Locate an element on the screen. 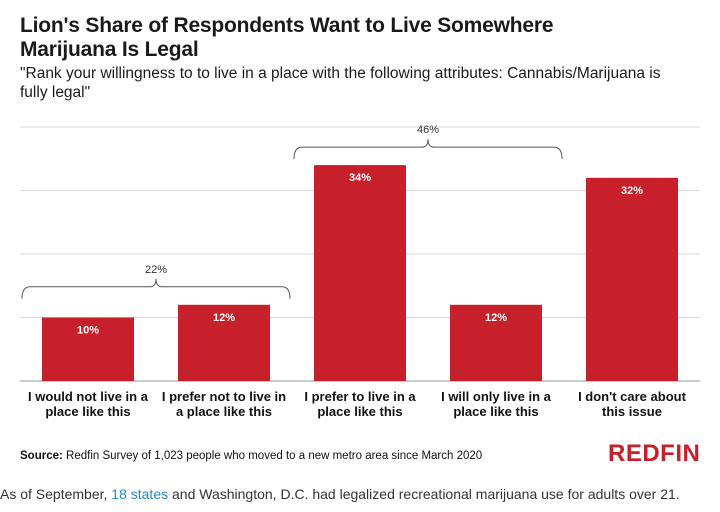  source-prefix: Source: is located at coordinates (41, 456).